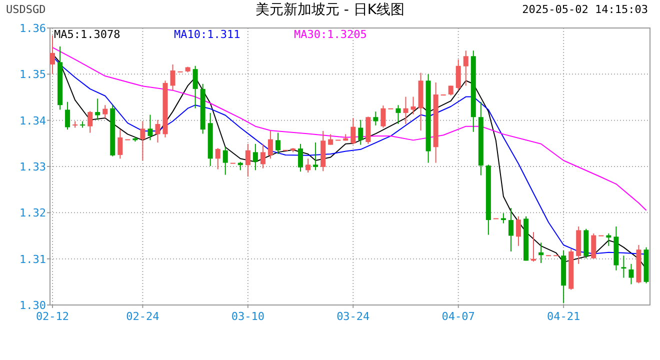  What do you see at coordinates (53, 316) in the screenshot?
I see `x-tick-label: 02-12` at bounding box center [53, 316].